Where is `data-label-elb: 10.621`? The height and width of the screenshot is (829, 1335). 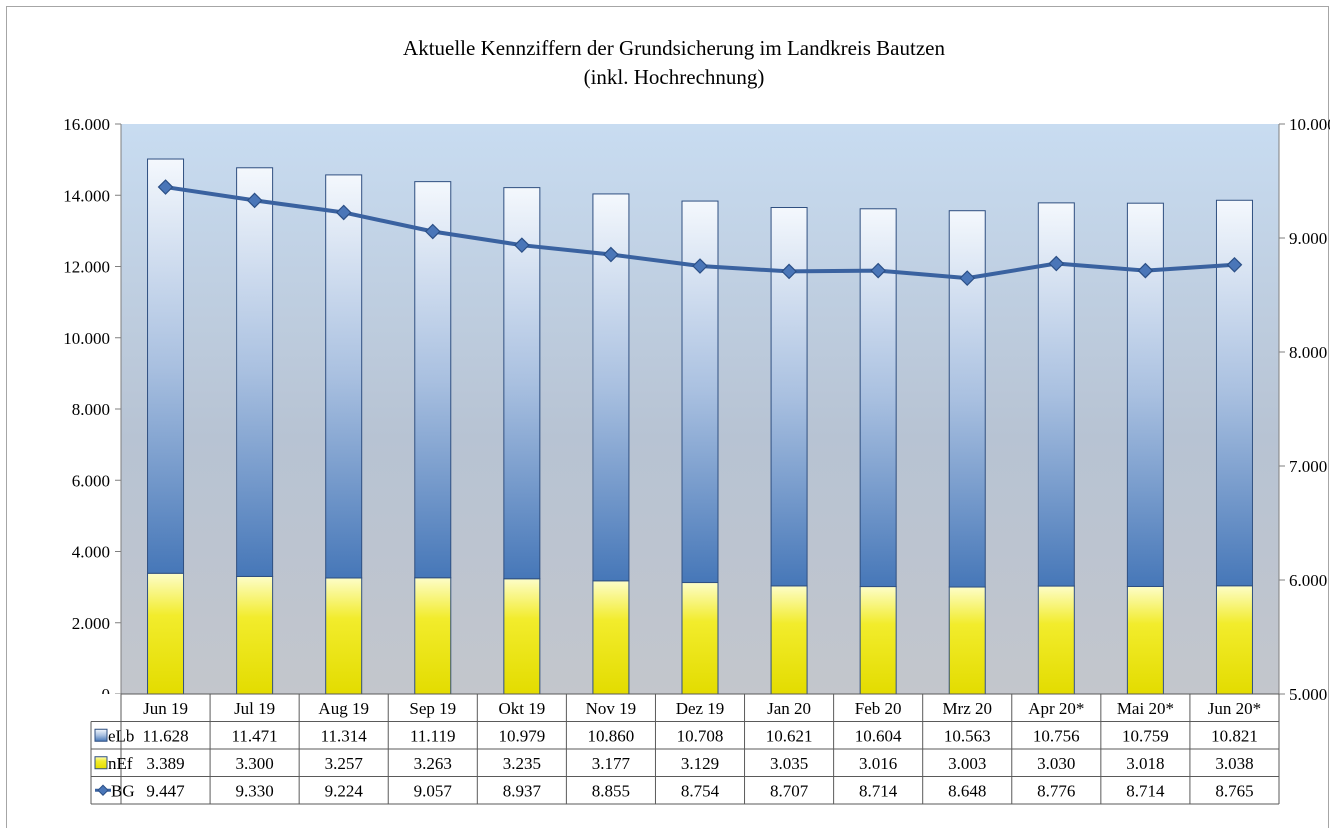
data-label-elb: 10.621 is located at coordinates (789, 735).